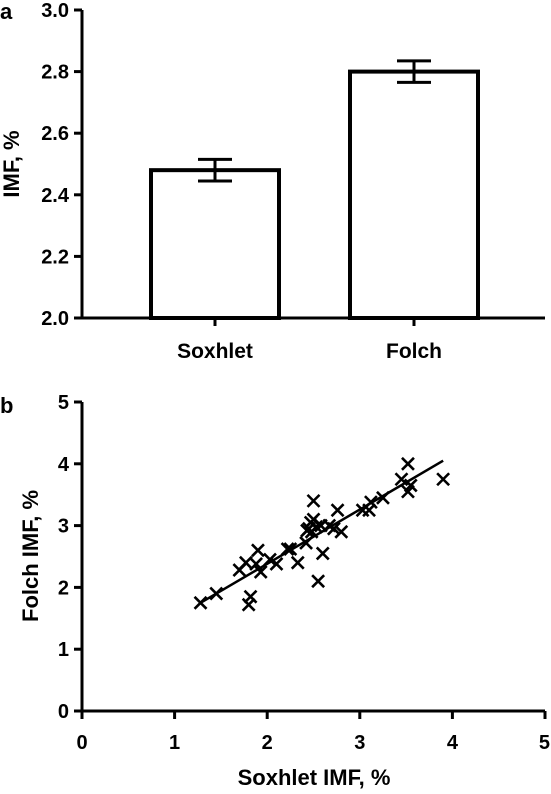  I want to click on bar-chart-y-tick-label: 2.4, so click(55, 196).